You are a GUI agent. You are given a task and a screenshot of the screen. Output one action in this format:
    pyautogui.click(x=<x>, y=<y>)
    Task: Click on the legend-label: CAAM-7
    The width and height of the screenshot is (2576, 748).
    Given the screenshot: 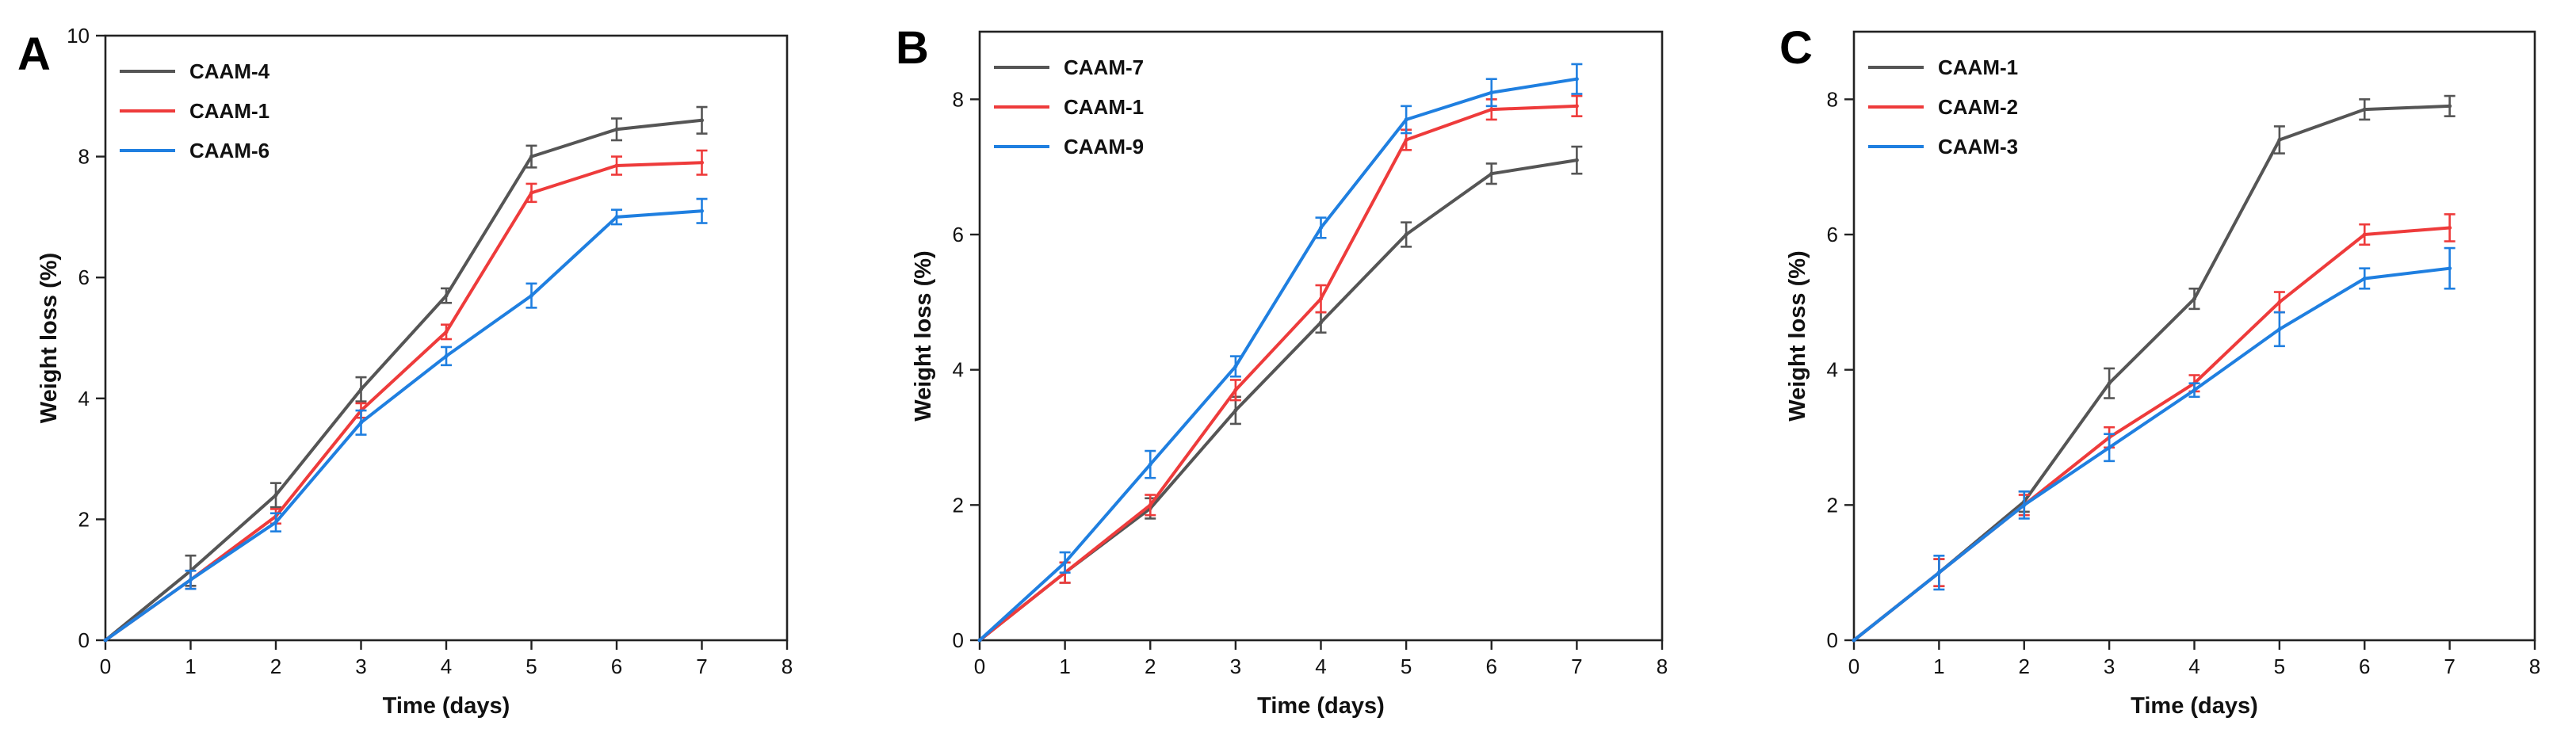 What is the action you would take?
    pyautogui.click(x=1104, y=67)
    